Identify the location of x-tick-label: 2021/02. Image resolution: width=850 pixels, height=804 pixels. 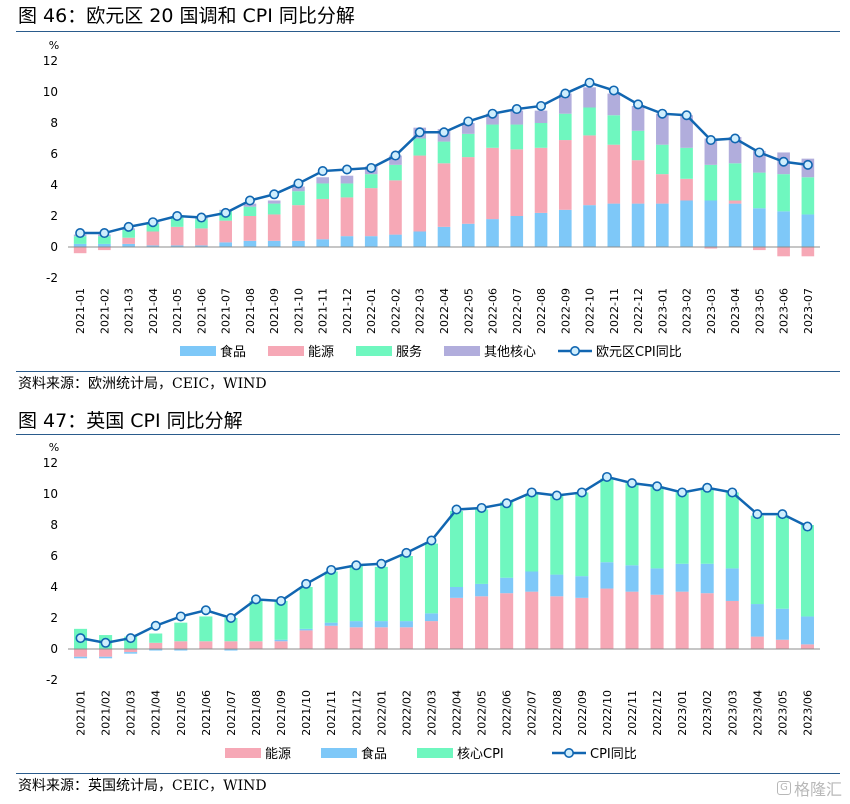
(106, 713).